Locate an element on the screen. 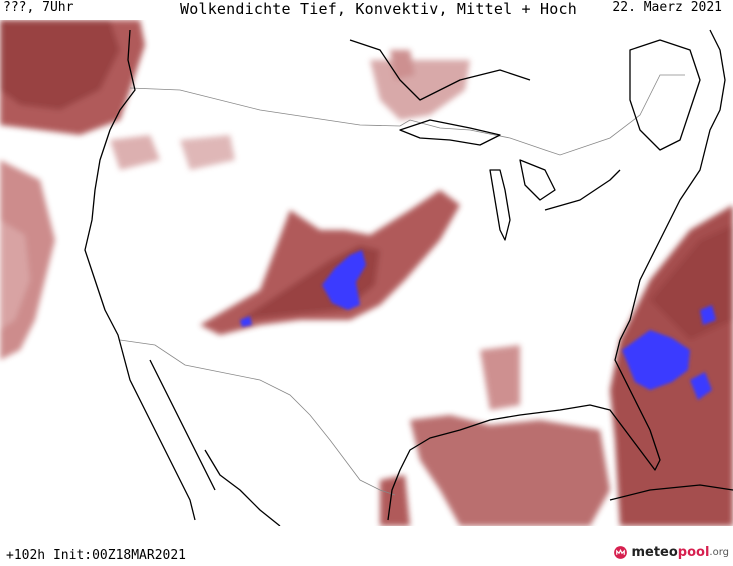 The height and width of the screenshot is (566, 733). hudson-bay-shore is located at coordinates (440, 70).